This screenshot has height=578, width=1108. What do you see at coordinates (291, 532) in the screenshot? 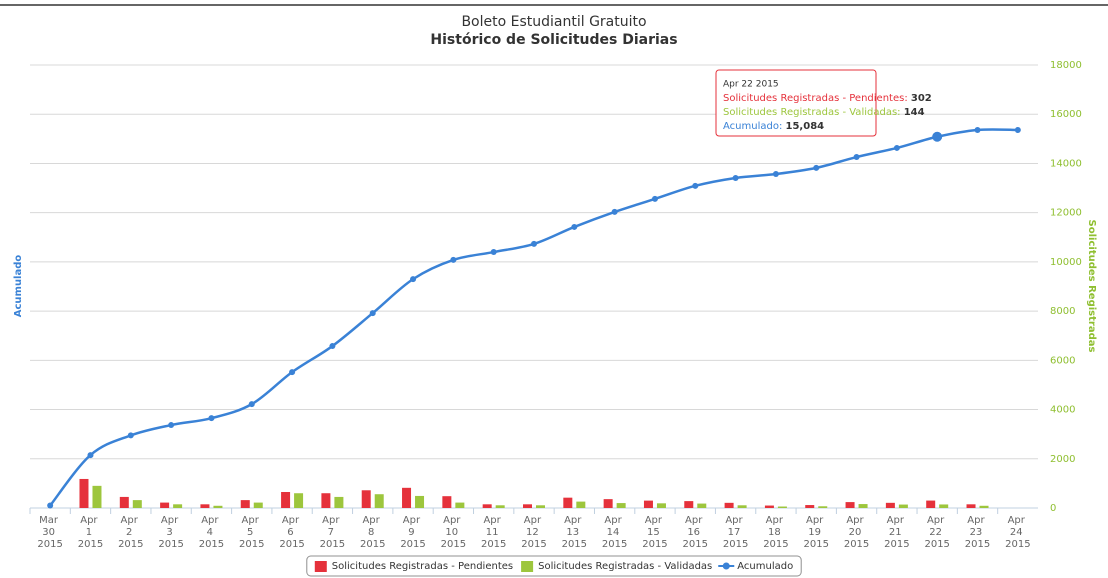
I see `x-tick-label: Apr 6 2015` at bounding box center [291, 532].